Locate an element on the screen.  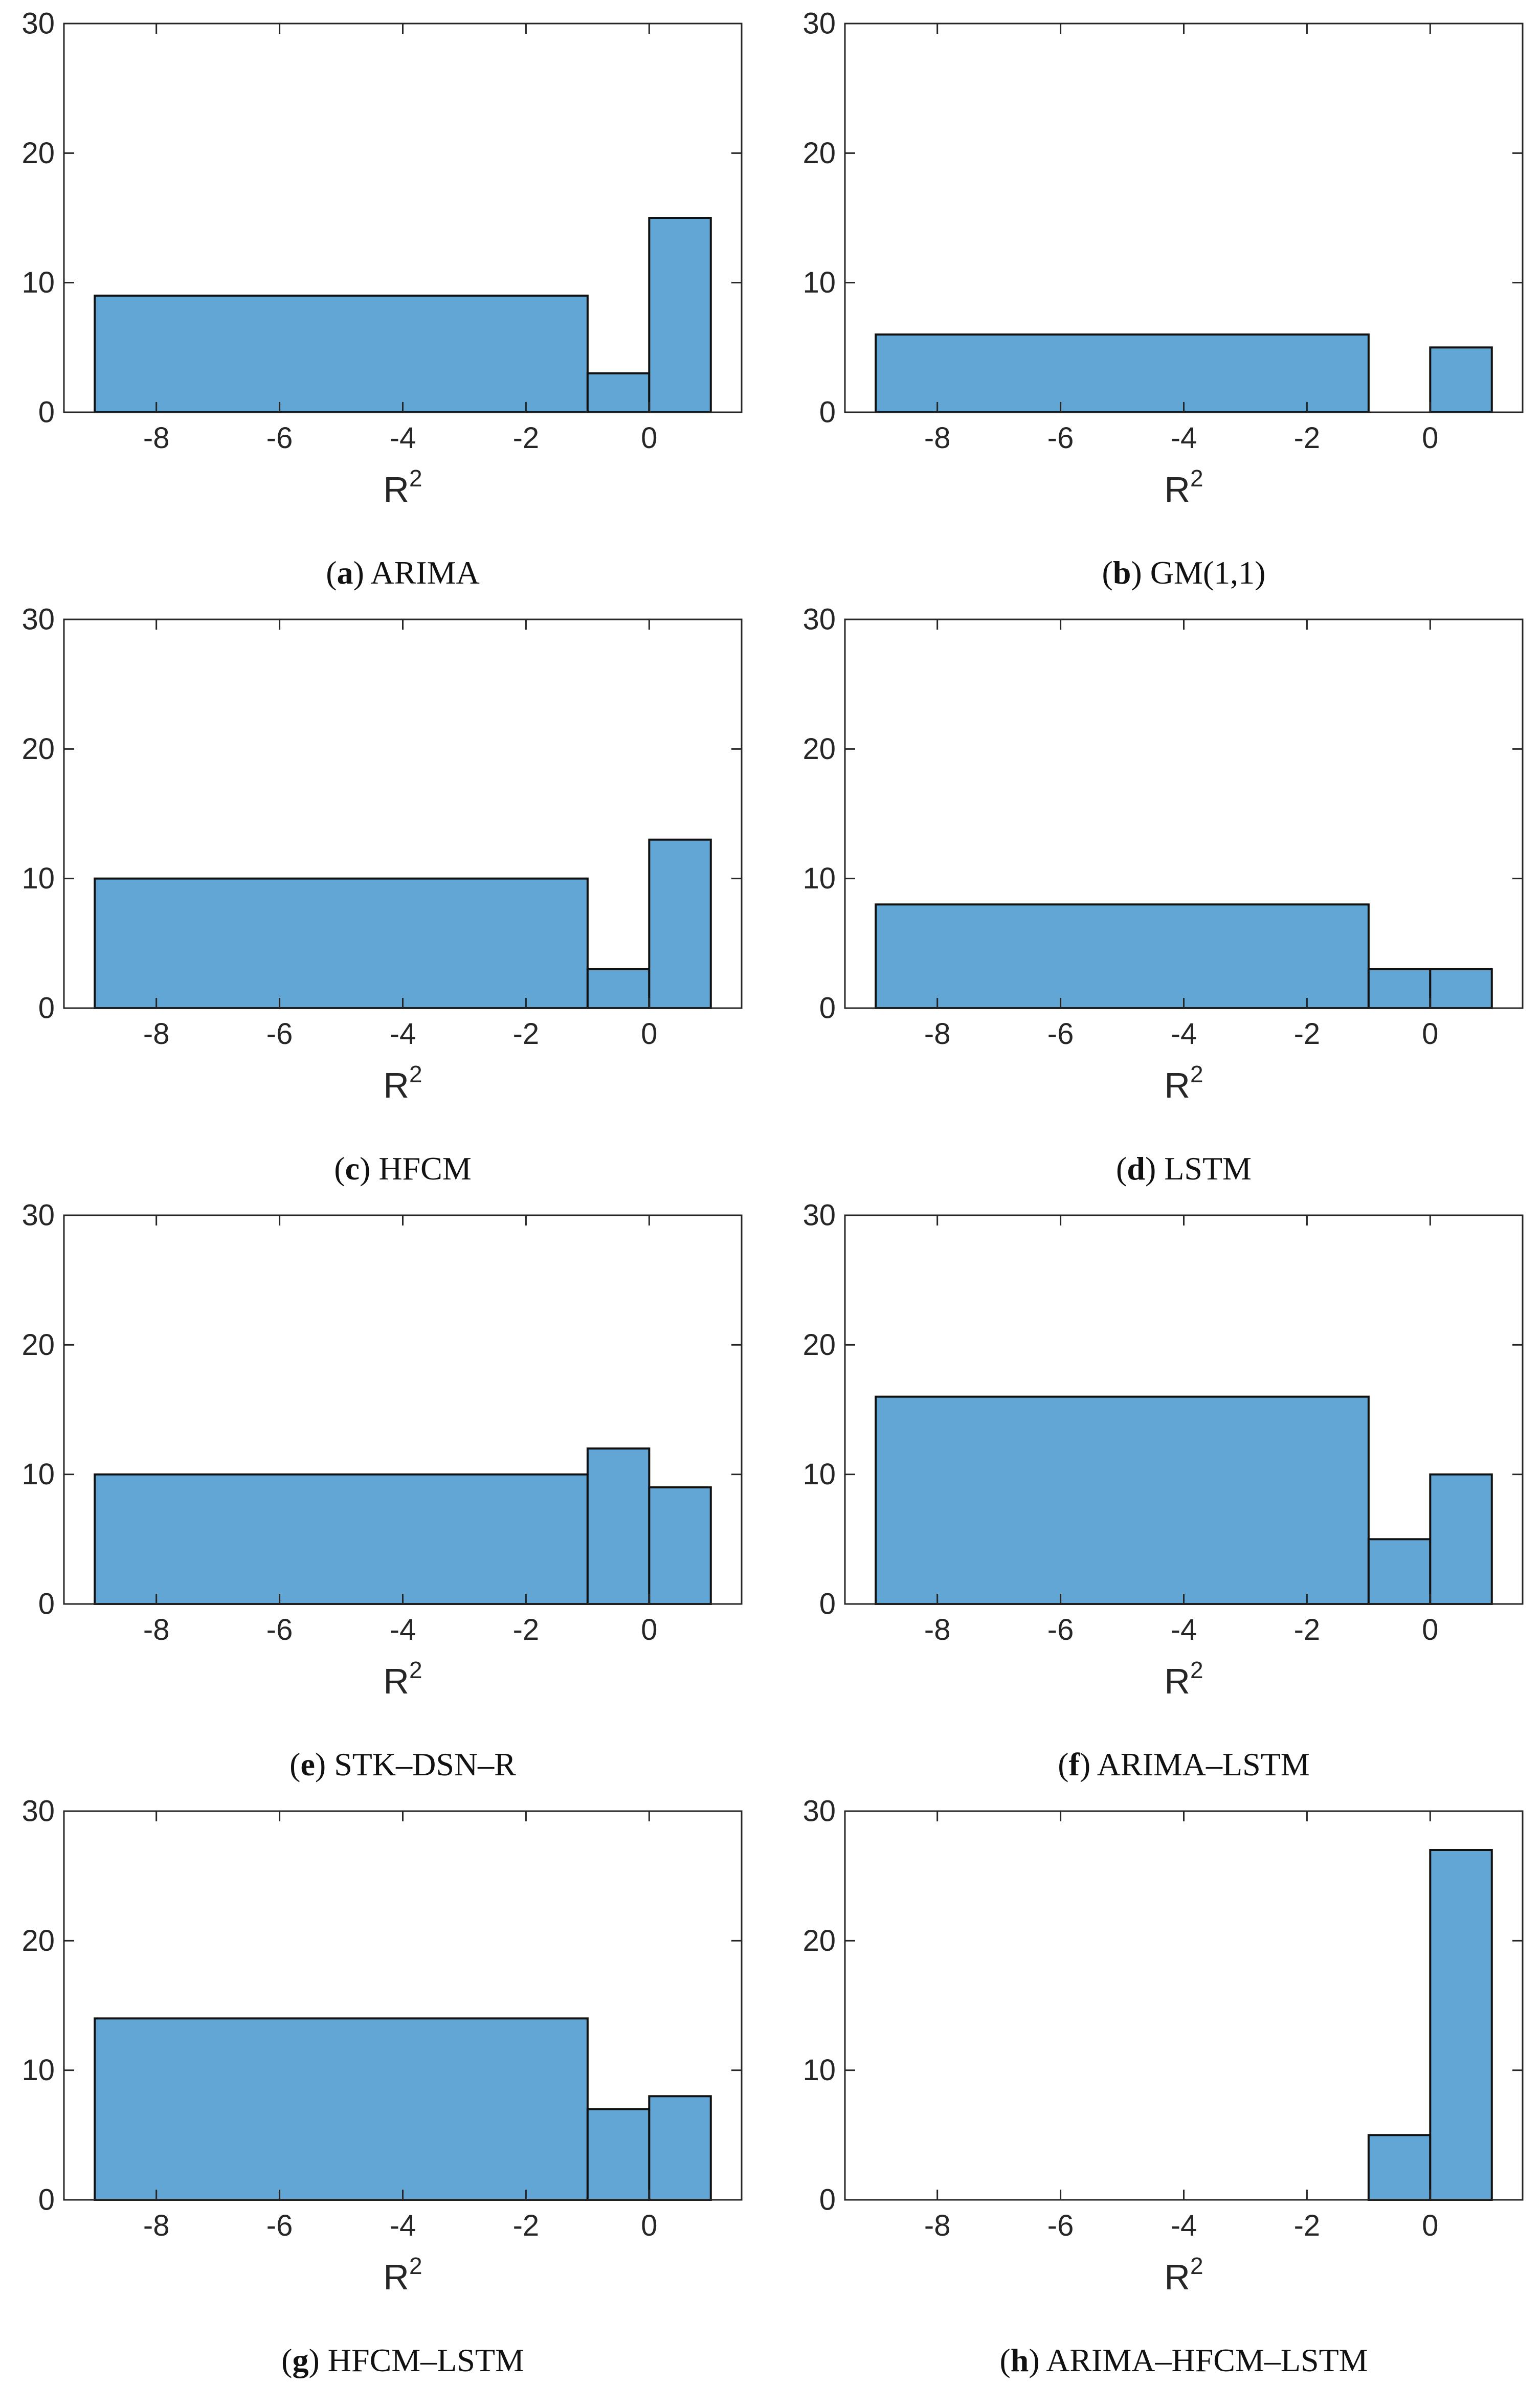
caption-method-name: ARIMA is located at coordinates (424, 573).